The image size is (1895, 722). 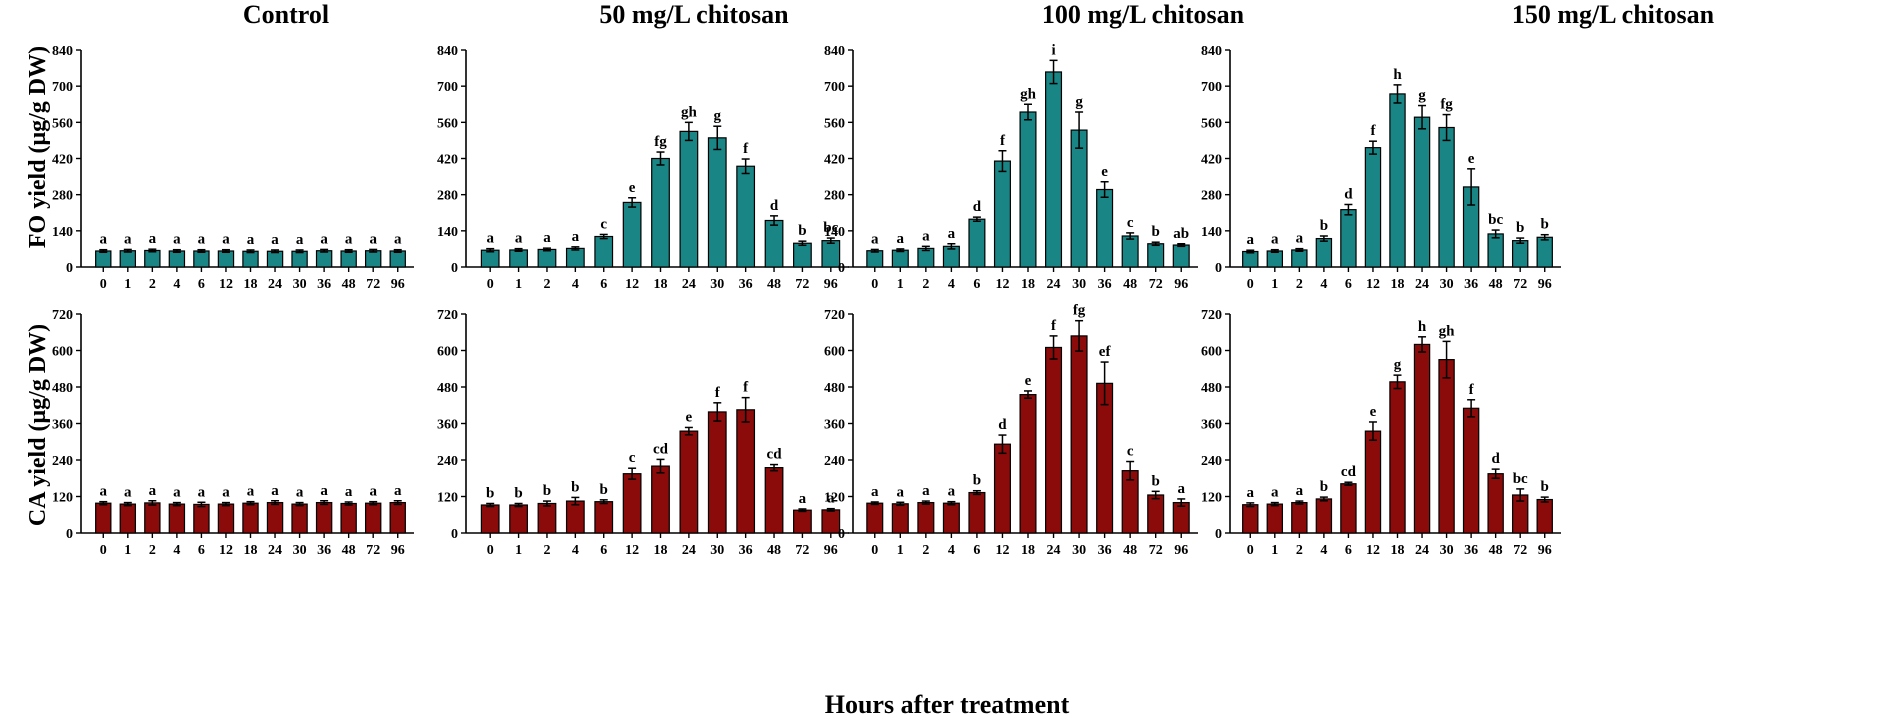 I want to click on bar-ca-control-12h, so click(x=226, y=518).